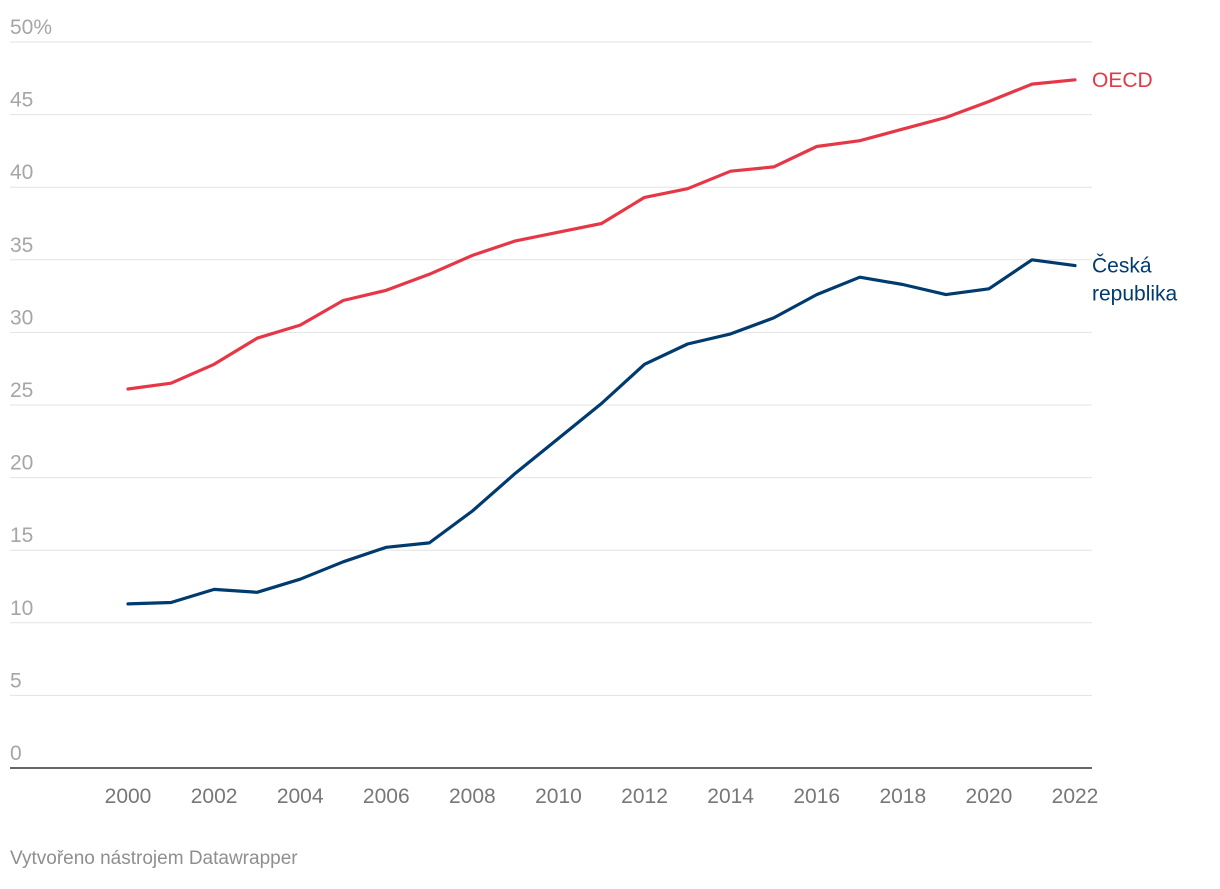 Image resolution: width=1220 pixels, height=889 pixels. Describe the element at coordinates (730, 796) in the screenshot. I see `x-tick-label: 2014` at that location.